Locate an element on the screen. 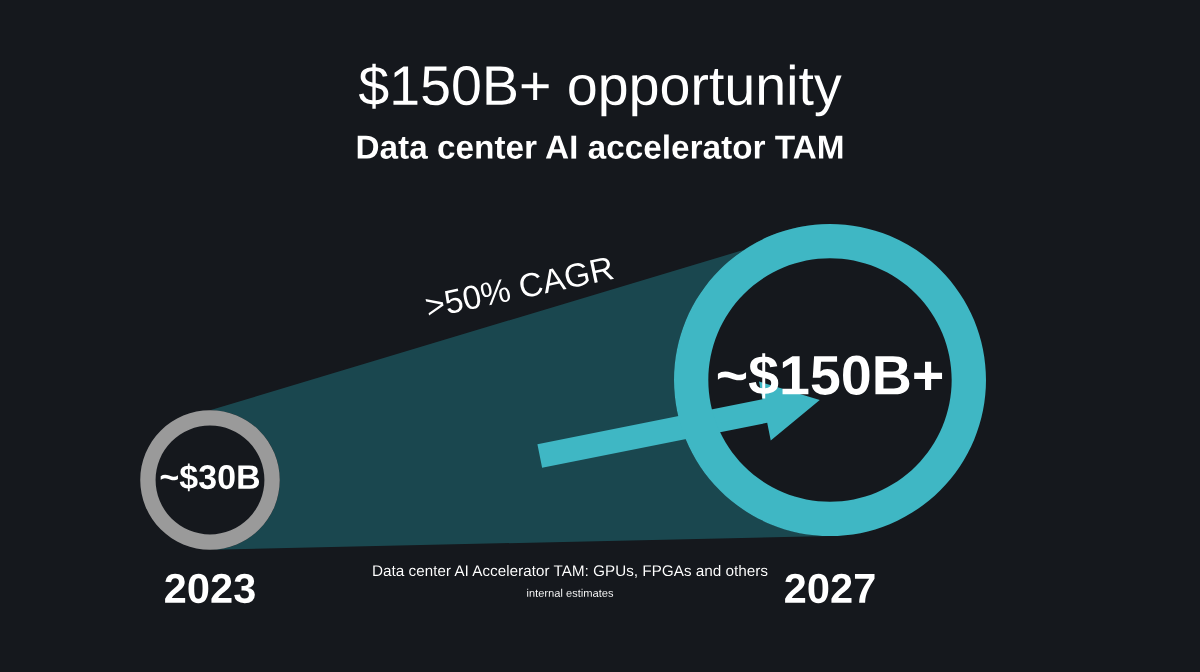 This screenshot has width=1200, height=672. text: Data center AI accelerator TAM is located at coordinates (600, 146).